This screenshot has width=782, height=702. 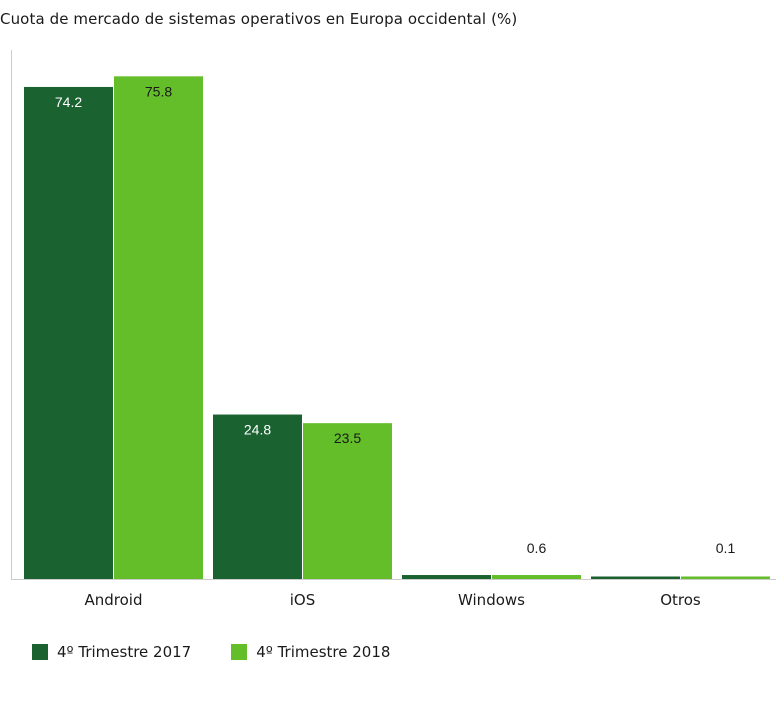 What do you see at coordinates (726, 548) in the screenshot?
I see `data-label-otros-2018: 0.1` at bounding box center [726, 548].